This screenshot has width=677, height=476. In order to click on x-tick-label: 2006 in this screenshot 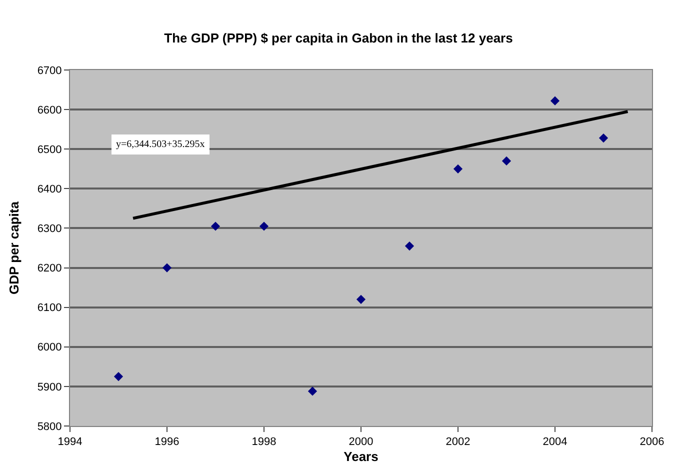, I will do `click(652, 442)`.